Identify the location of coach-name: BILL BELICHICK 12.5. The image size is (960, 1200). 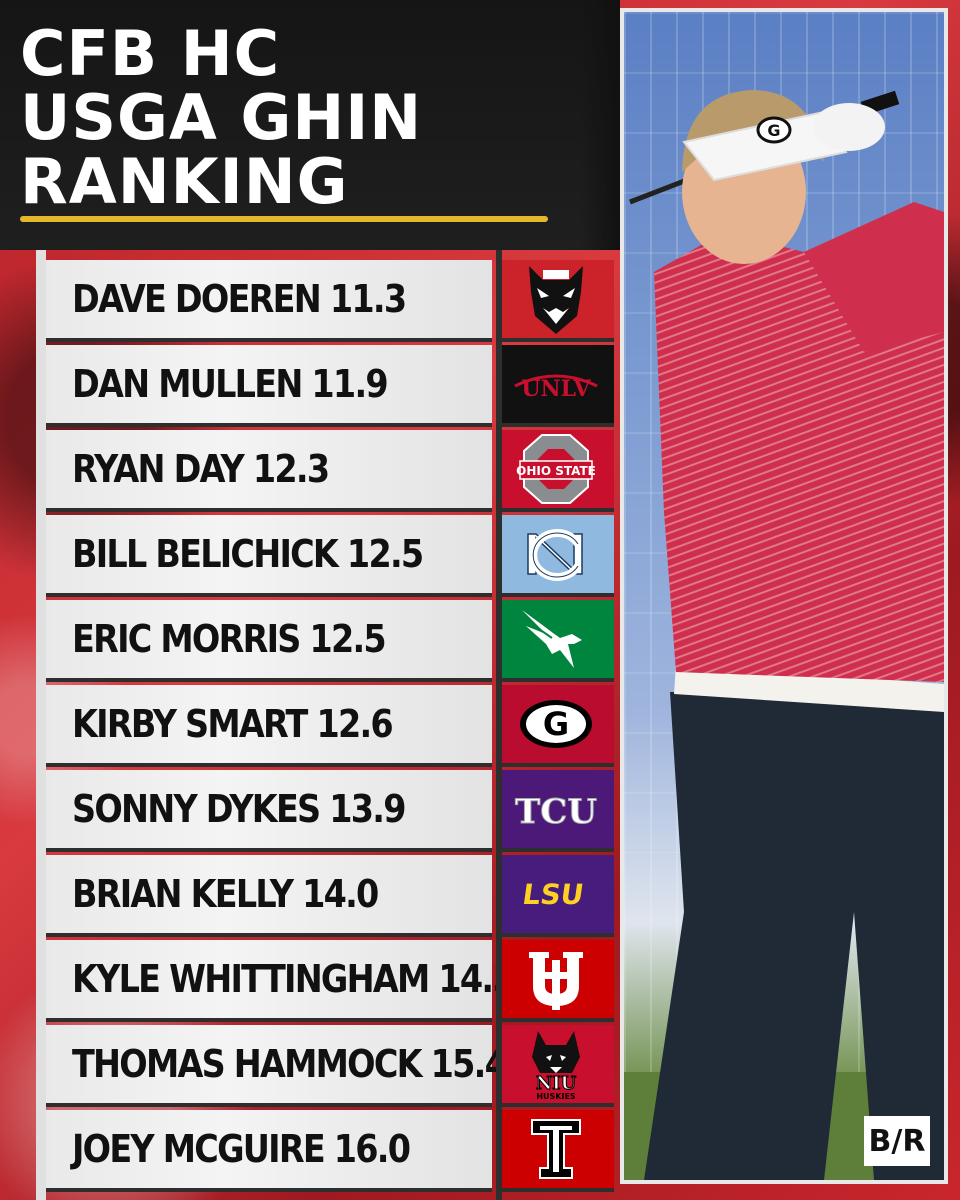
(248, 554).